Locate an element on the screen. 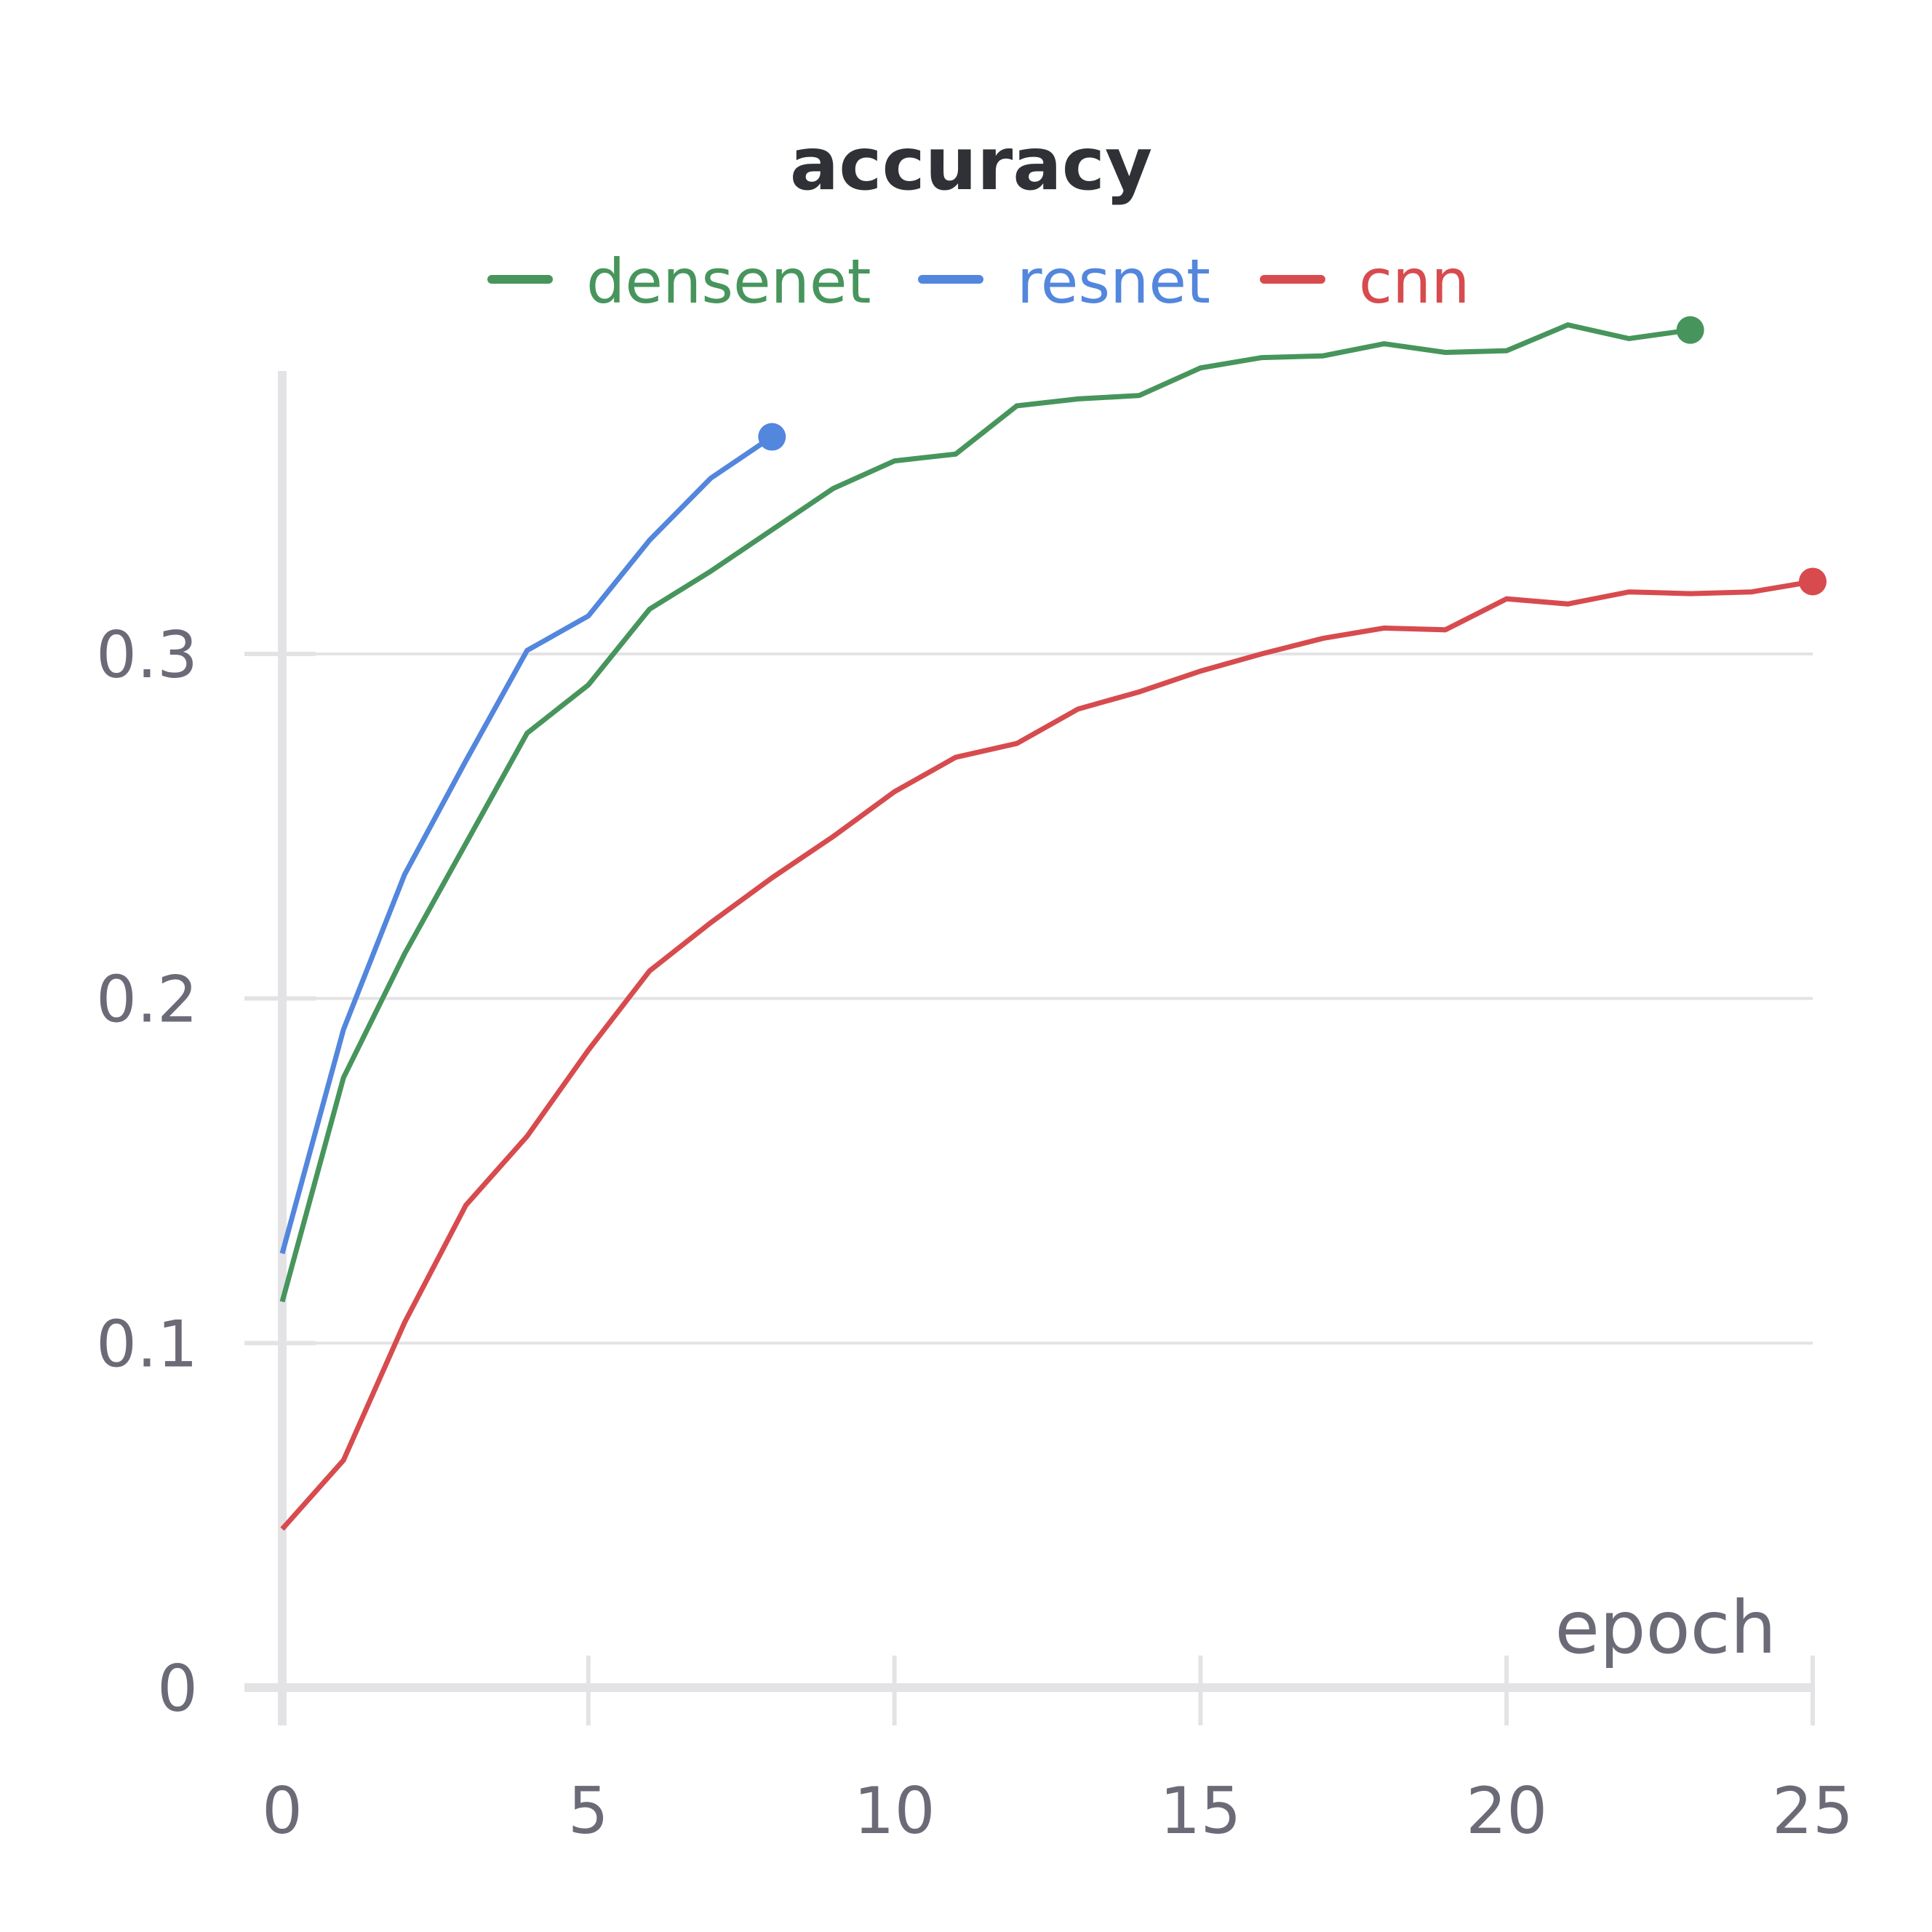 This screenshot has width=1932, height=1932. x-tick-label: 25 is located at coordinates (1813, 1810).